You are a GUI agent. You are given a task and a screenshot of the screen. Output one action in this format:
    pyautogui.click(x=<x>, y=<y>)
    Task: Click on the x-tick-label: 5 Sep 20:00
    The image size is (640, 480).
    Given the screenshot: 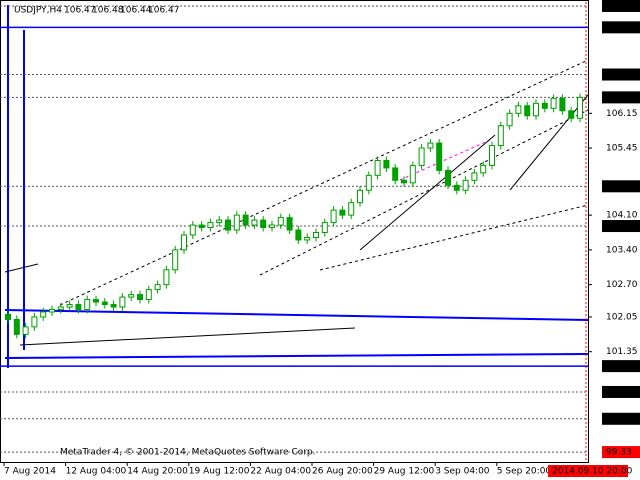 What is the action you would take?
    pyautogui.click(x=524, y=472)
    